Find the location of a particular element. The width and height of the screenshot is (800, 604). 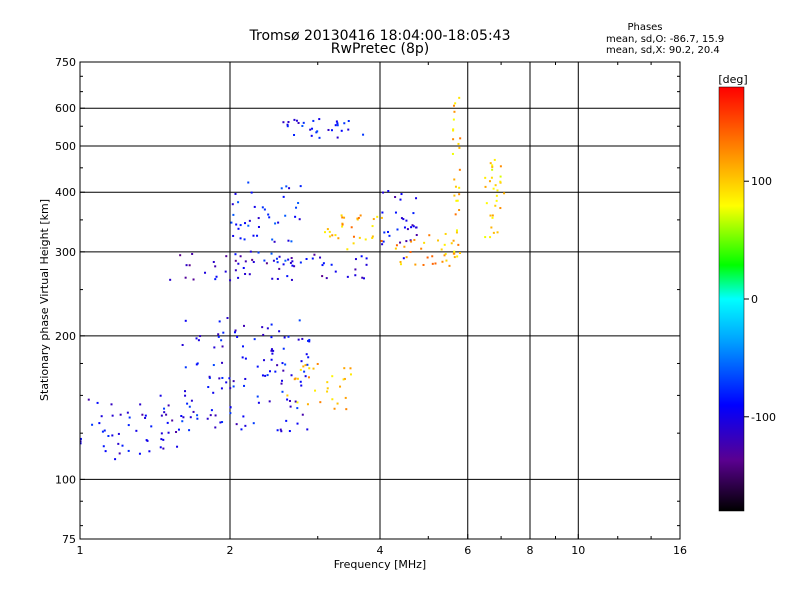

colorbar-tick-label: -100 is located at coordinates (763, 417).